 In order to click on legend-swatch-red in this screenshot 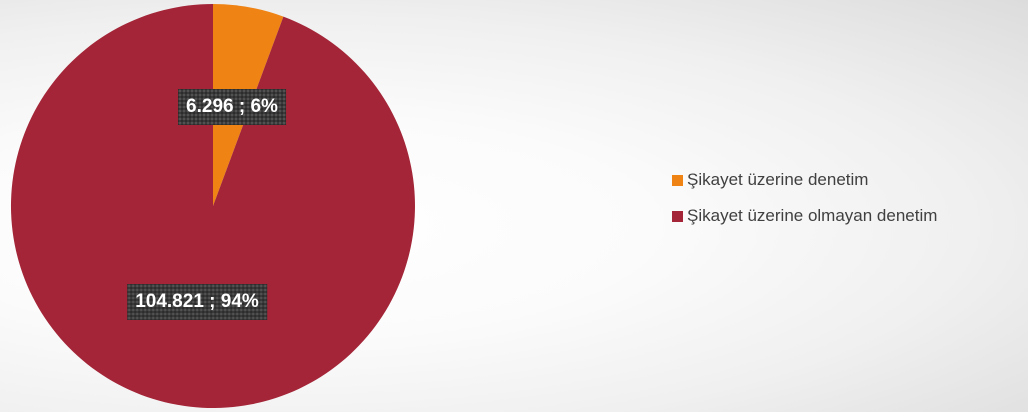, I will do `click(677, 216)`.